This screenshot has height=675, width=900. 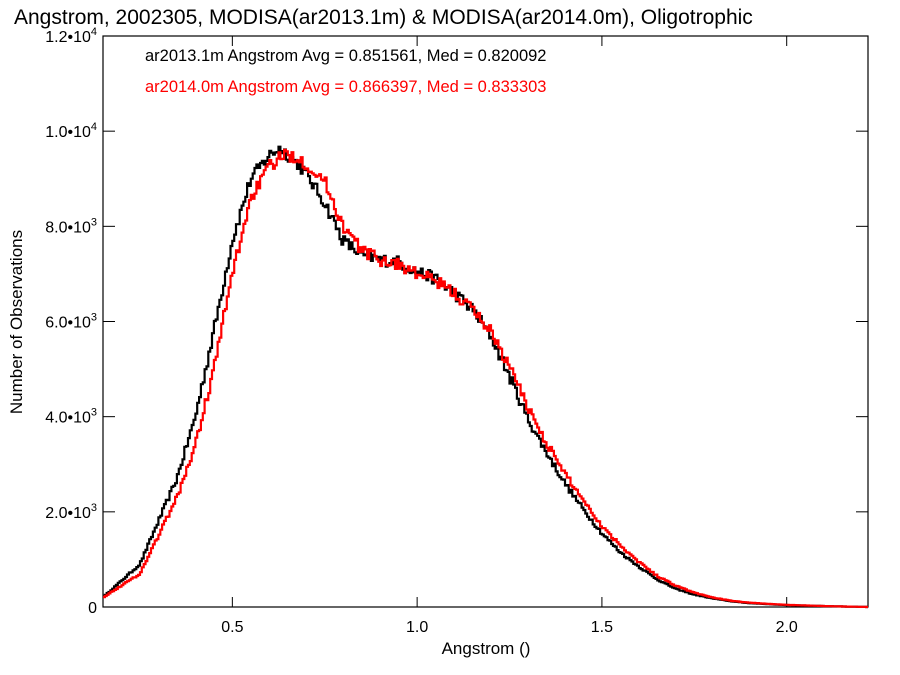 What do you see at coordinates (71, 512) in the screenshot?
I see `y-tick-label: 2.0•103` at bounding box center [71, 512].